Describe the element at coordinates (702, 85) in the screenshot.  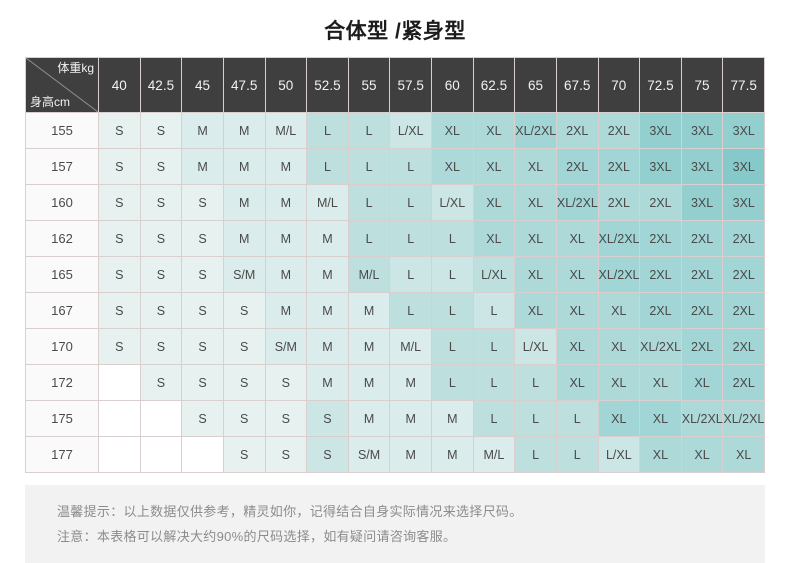
I see `weight-column-header: 75` at that location.